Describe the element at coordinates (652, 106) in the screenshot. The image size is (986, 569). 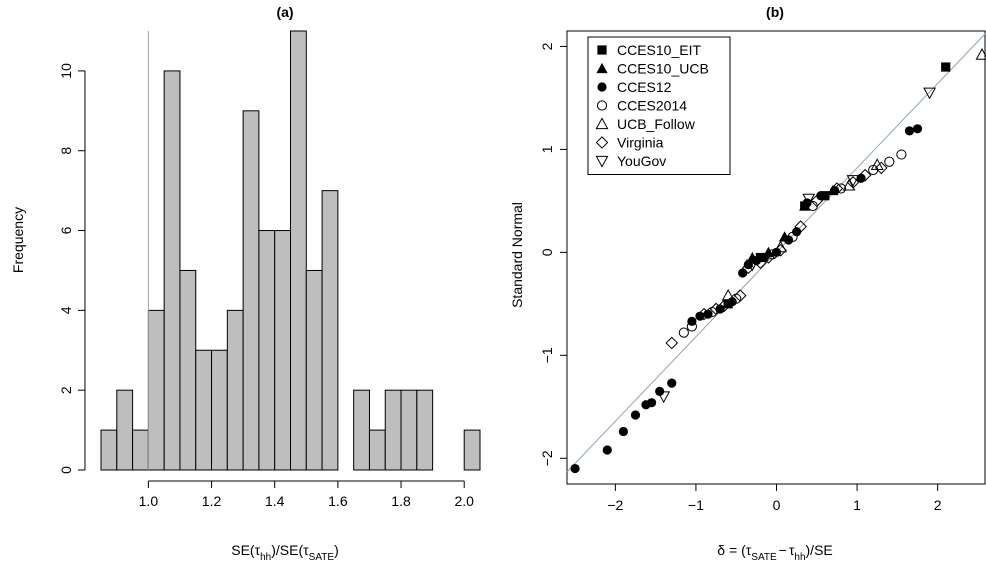
I see `legend-label: CCES2014` at that location.